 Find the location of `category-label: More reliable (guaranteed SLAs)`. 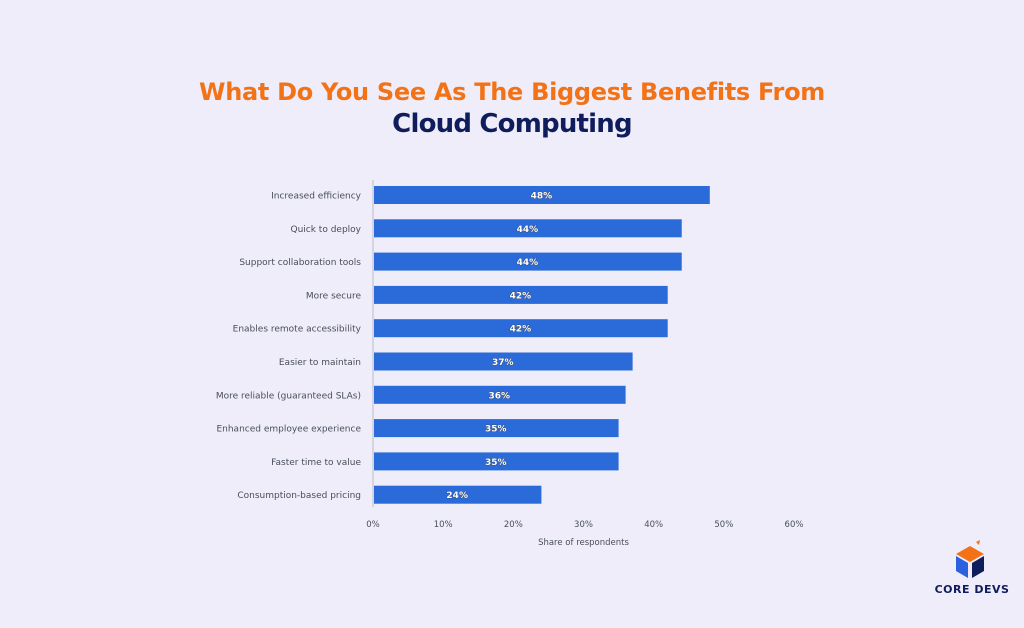

category-label: More reliable (guaranteed SLAs) is located at coordinates (288, 396).